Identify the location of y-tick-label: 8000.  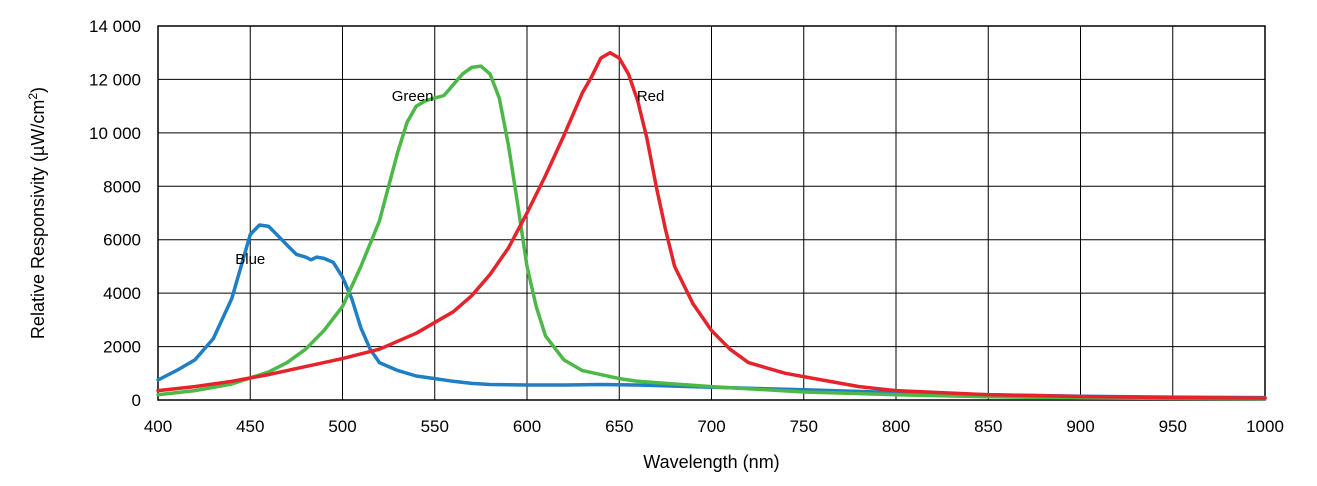
(122, 186).